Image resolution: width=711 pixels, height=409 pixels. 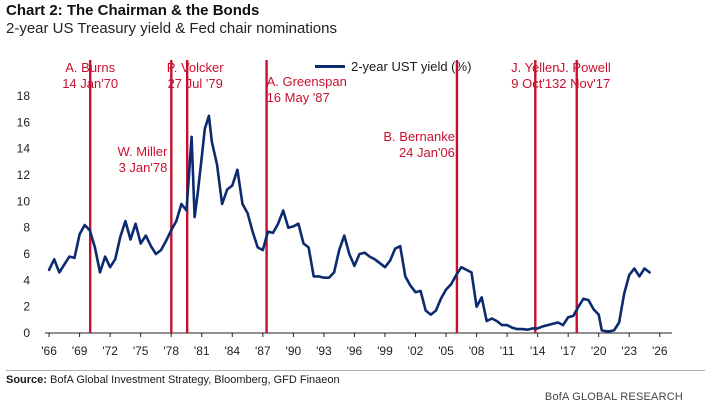 I want to click on y-tick-label: 12, so click(x=24, y=175).